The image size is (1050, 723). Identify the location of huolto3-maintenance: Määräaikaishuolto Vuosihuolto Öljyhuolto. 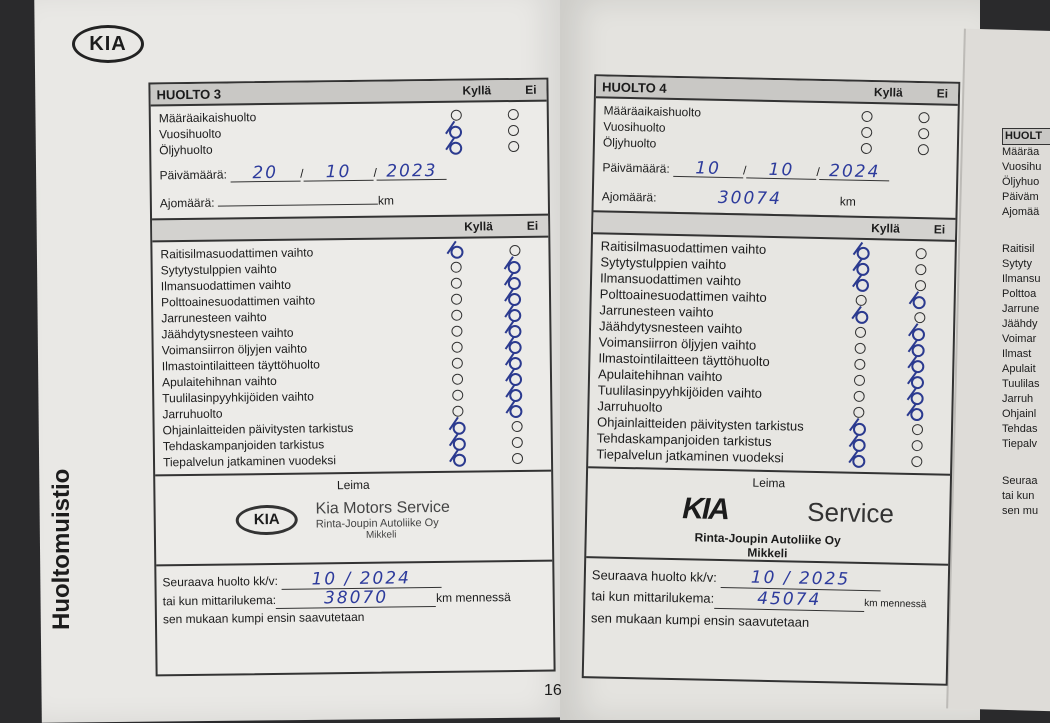
(349, 132).